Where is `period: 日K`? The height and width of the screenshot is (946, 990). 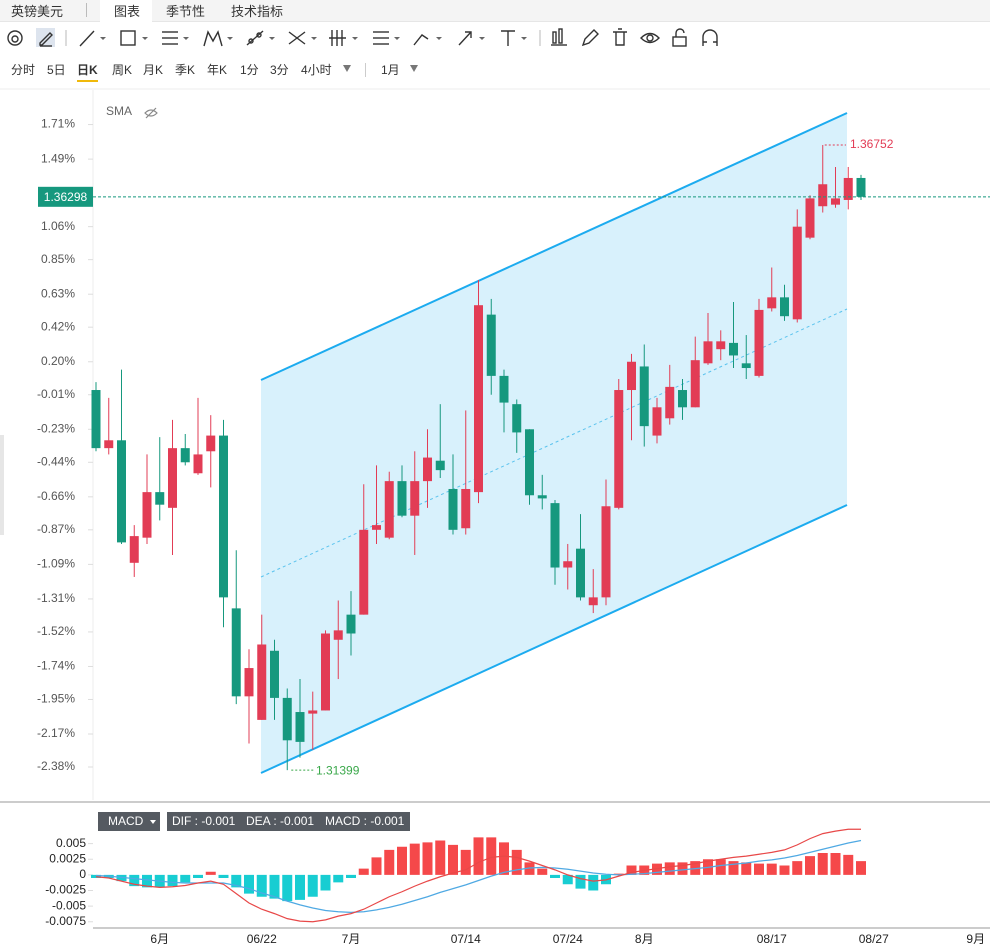
period: 日K is located at coordinates (87, 71).